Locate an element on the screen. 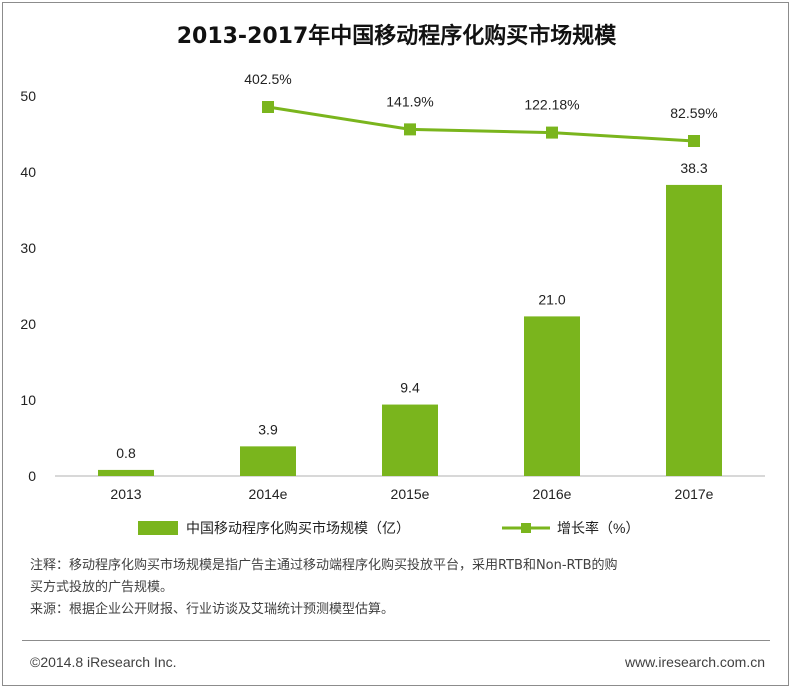  legend-line-marker is located at coordinates (526, 528).